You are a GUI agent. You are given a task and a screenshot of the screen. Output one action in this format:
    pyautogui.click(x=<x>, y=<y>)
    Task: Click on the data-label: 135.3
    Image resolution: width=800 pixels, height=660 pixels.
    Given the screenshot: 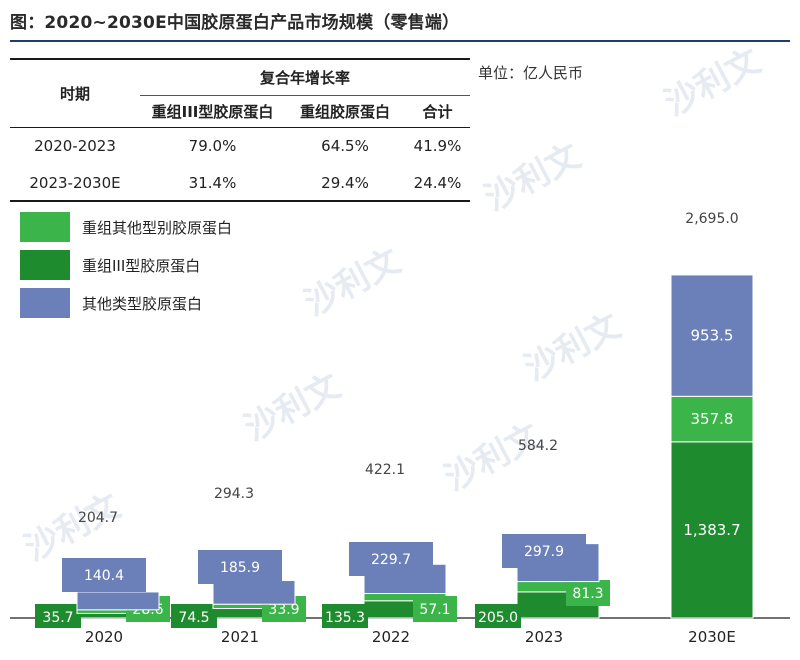 What is the action you would take?
    pyautogui.click(x=345, y=618)
    